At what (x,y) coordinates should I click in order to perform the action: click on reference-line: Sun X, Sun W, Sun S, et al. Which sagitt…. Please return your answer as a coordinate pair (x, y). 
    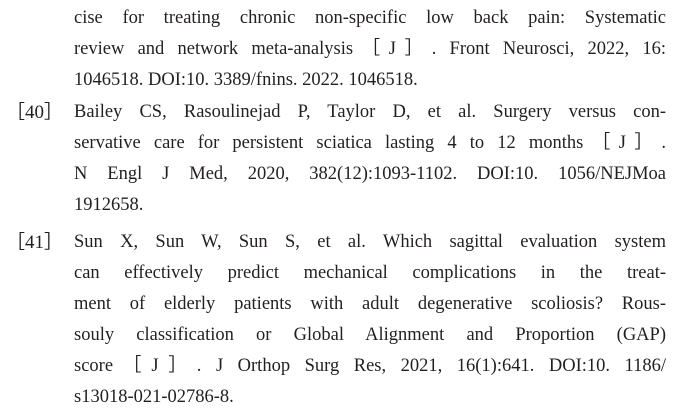
    Looking at the image, I should click on (370, 242).